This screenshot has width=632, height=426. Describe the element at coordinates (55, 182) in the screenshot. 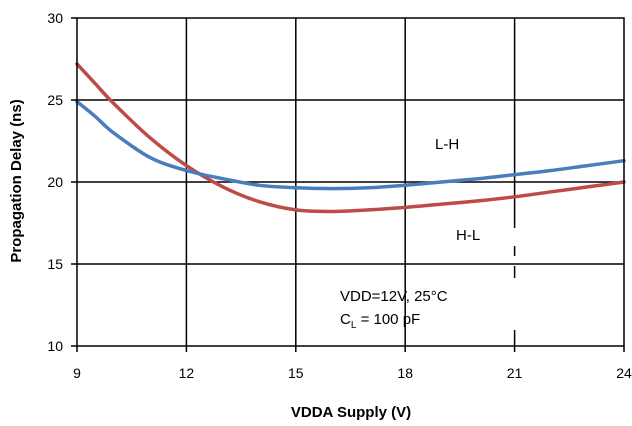

I see `y-tick-label-20: 20` at that location.